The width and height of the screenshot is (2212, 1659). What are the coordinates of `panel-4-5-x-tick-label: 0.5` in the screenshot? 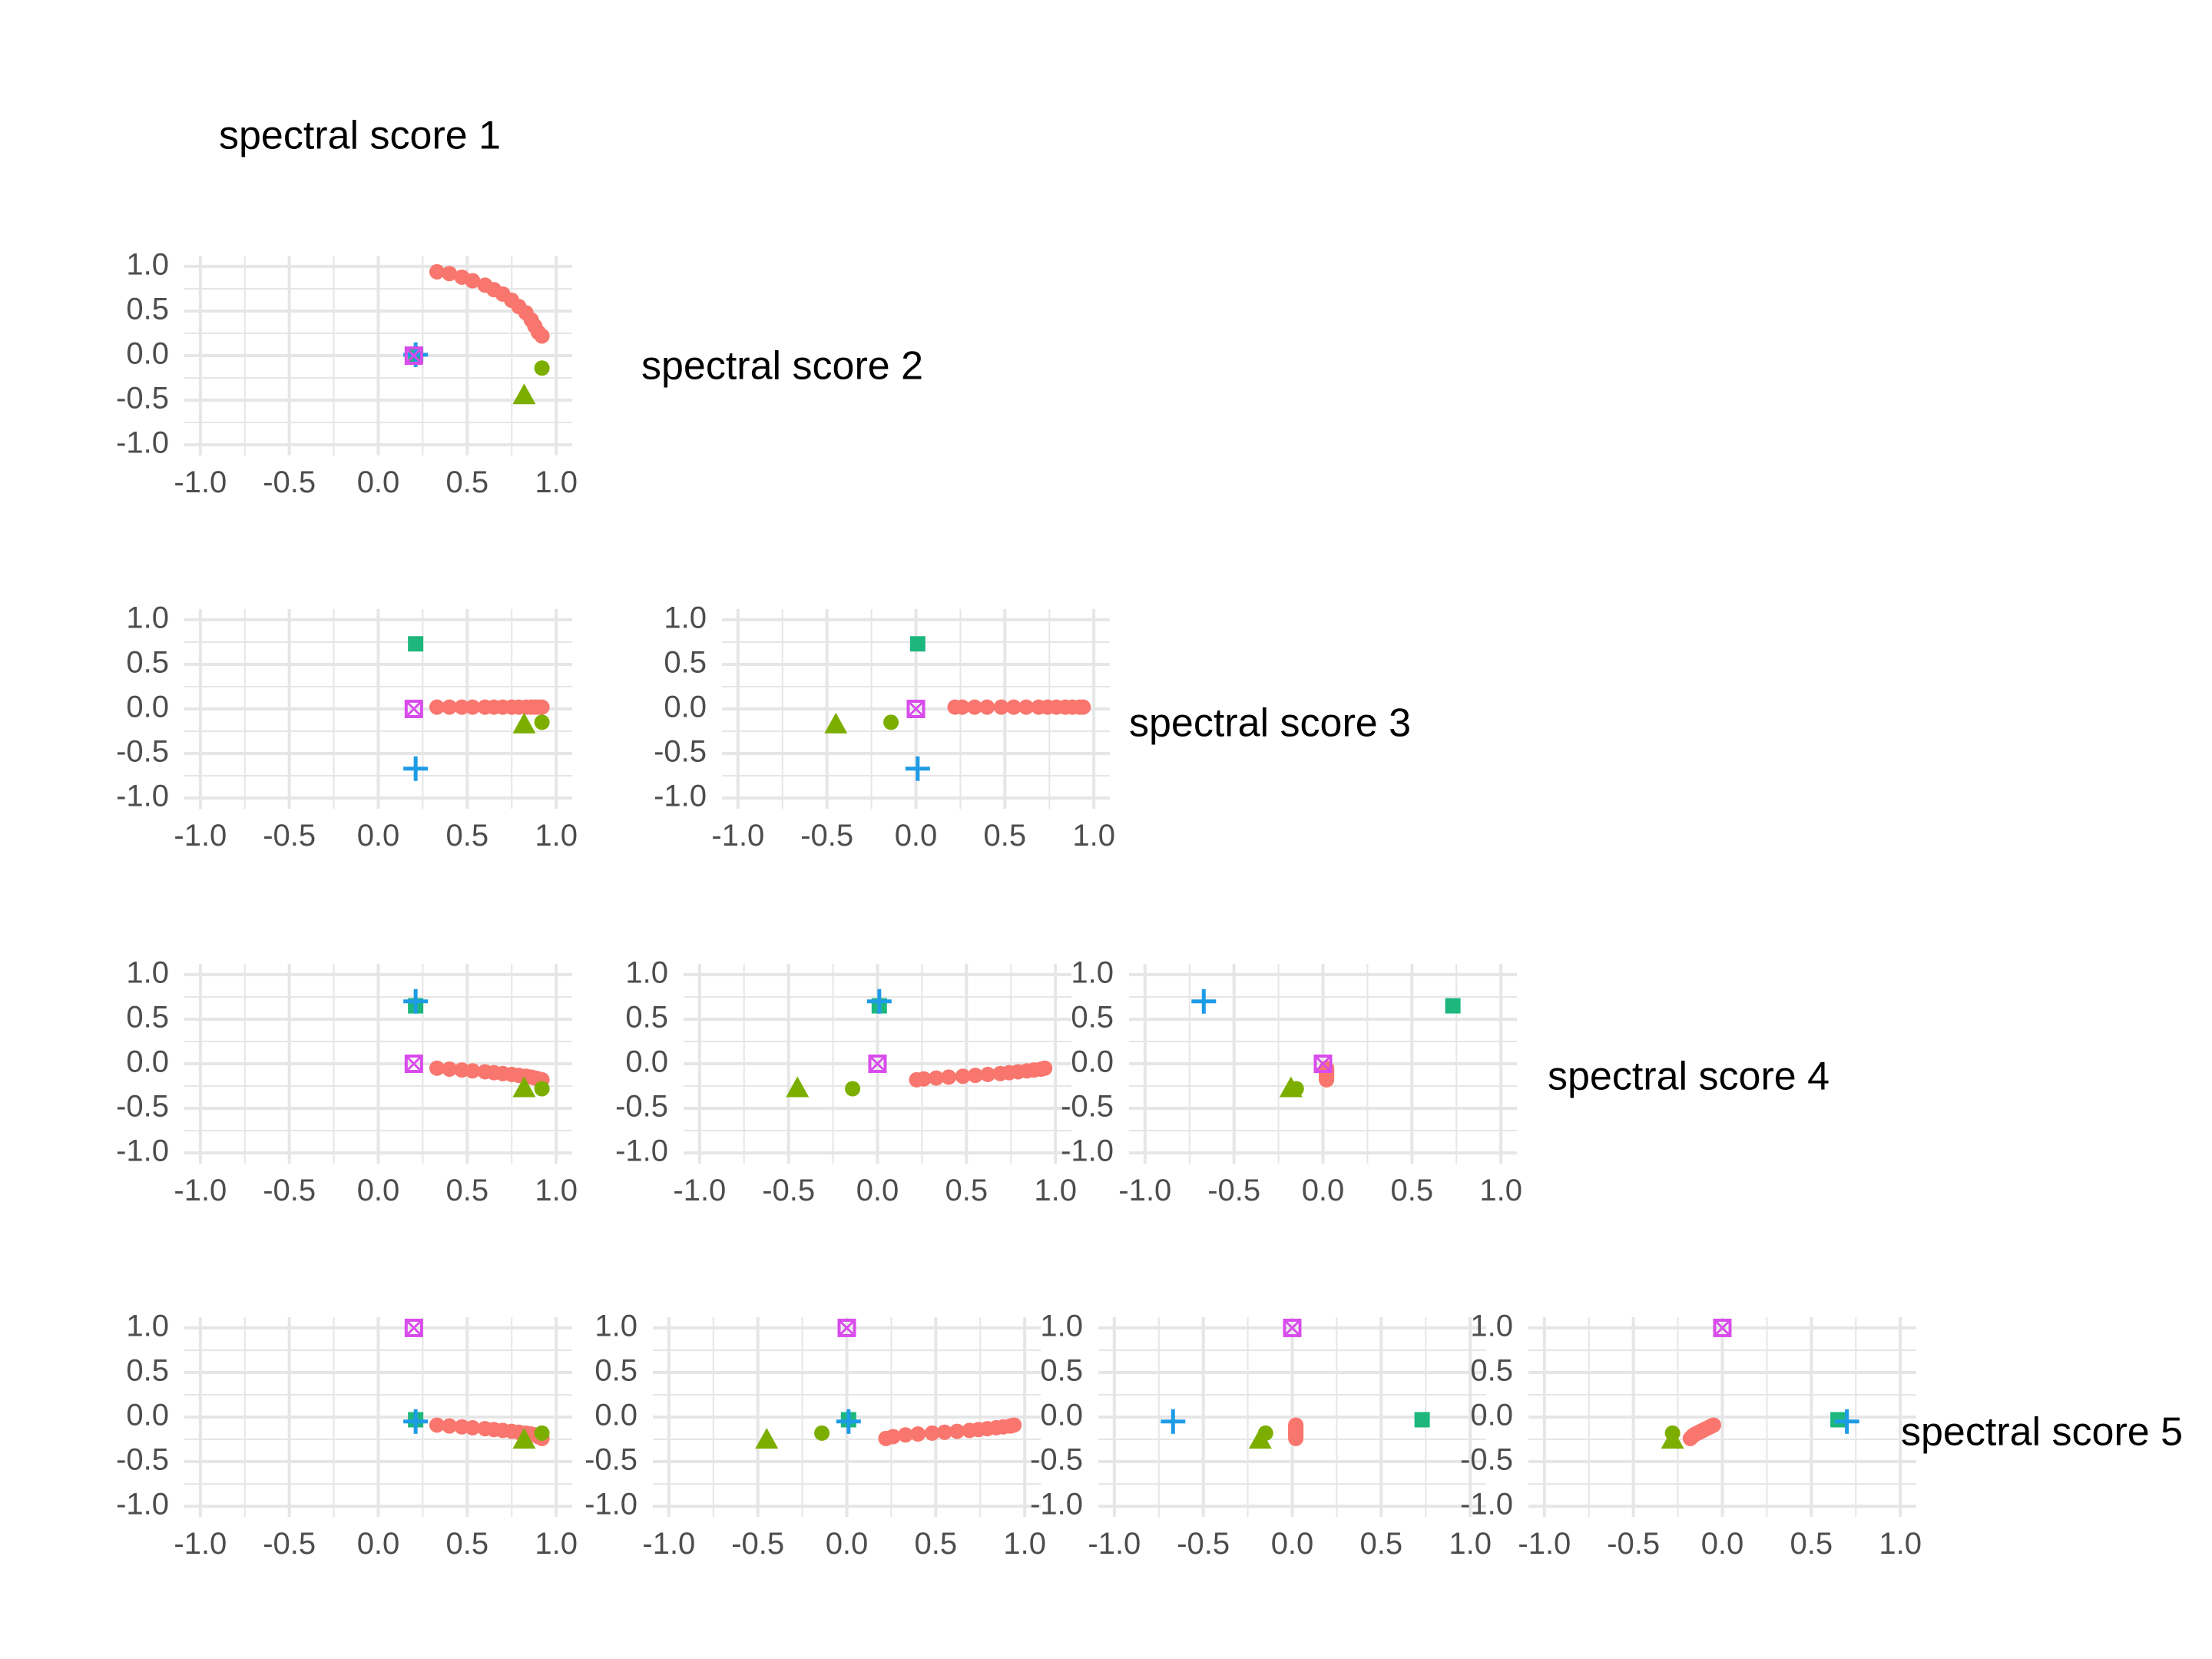 It's located at (1811, 1544).